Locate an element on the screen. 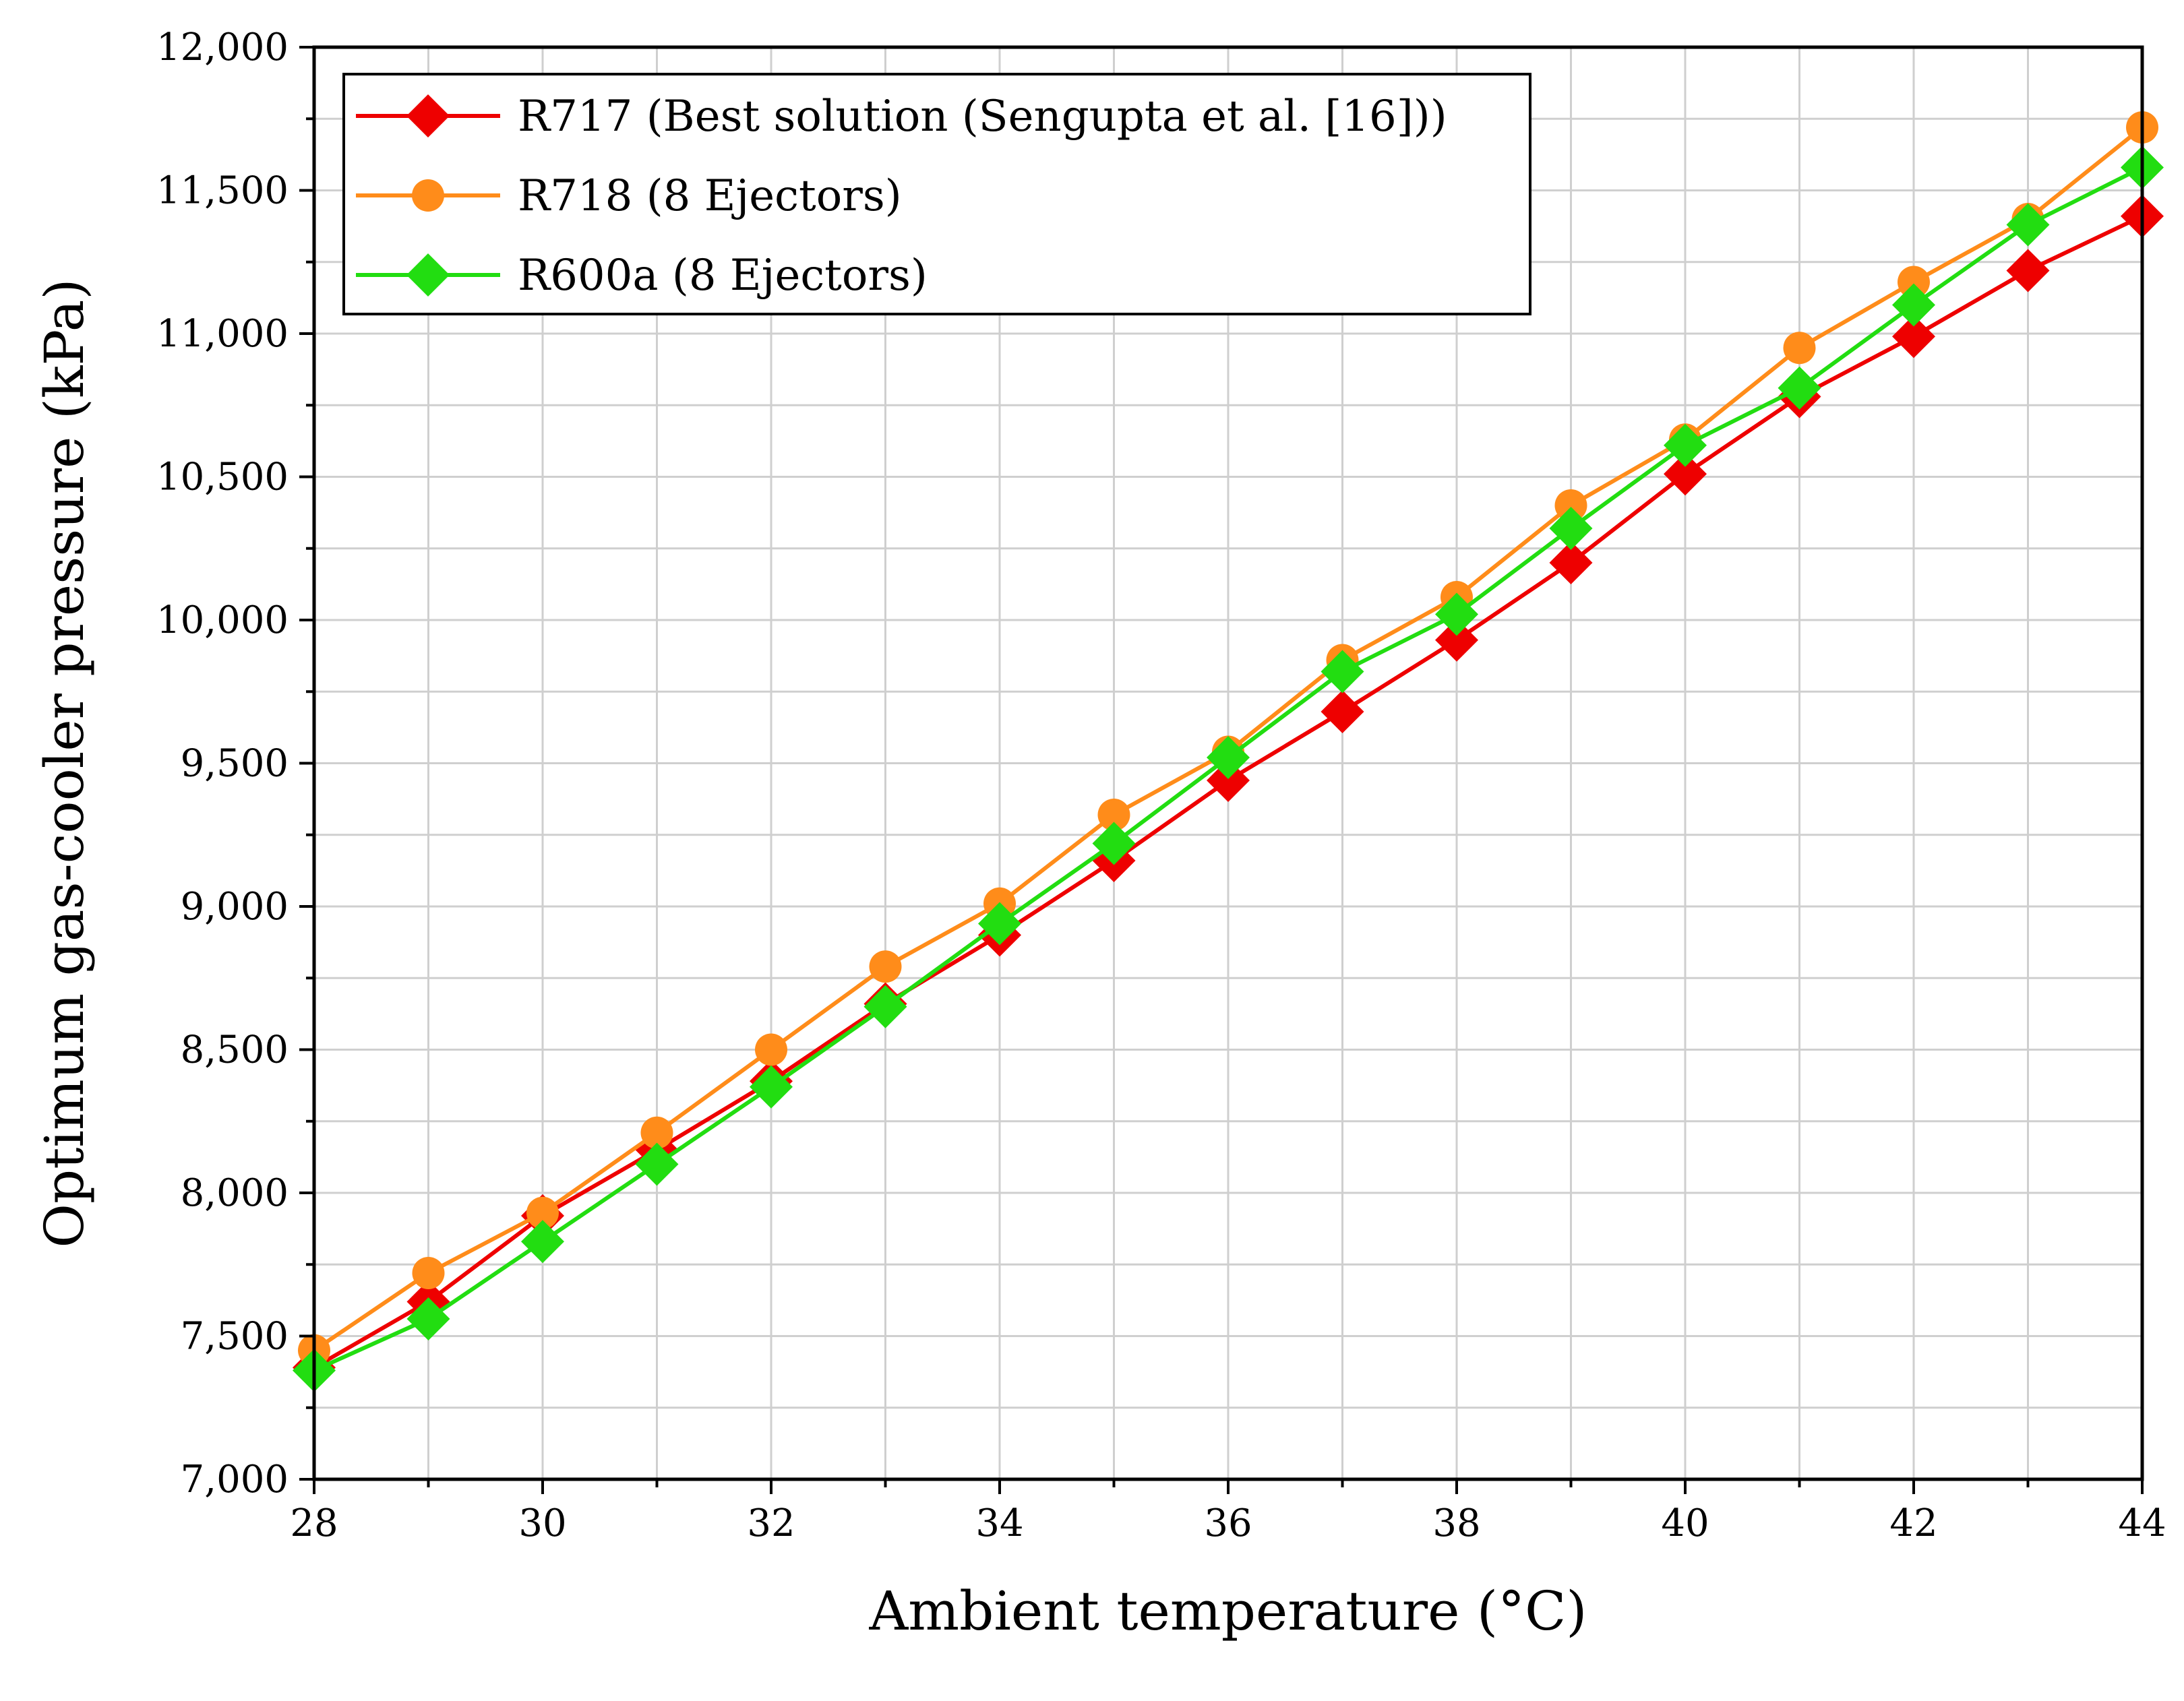 Image resolution: width=2184 pixels, height=1701 pixels. y-tick-label: 10,500 is located at coordinates (222, 478).